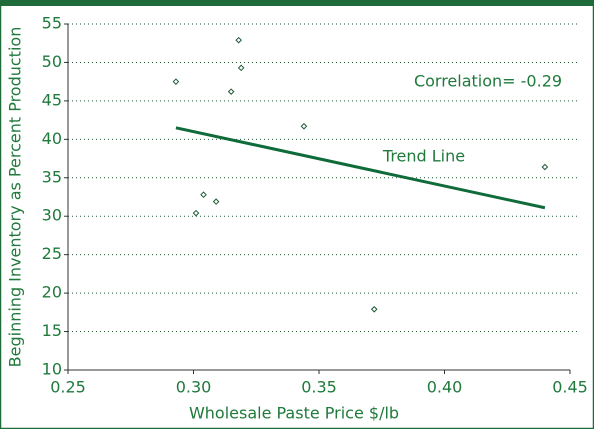  Describe the element at coordinates (52, 369) in the screenshot. I see `y-tick-label: 10` at that location.